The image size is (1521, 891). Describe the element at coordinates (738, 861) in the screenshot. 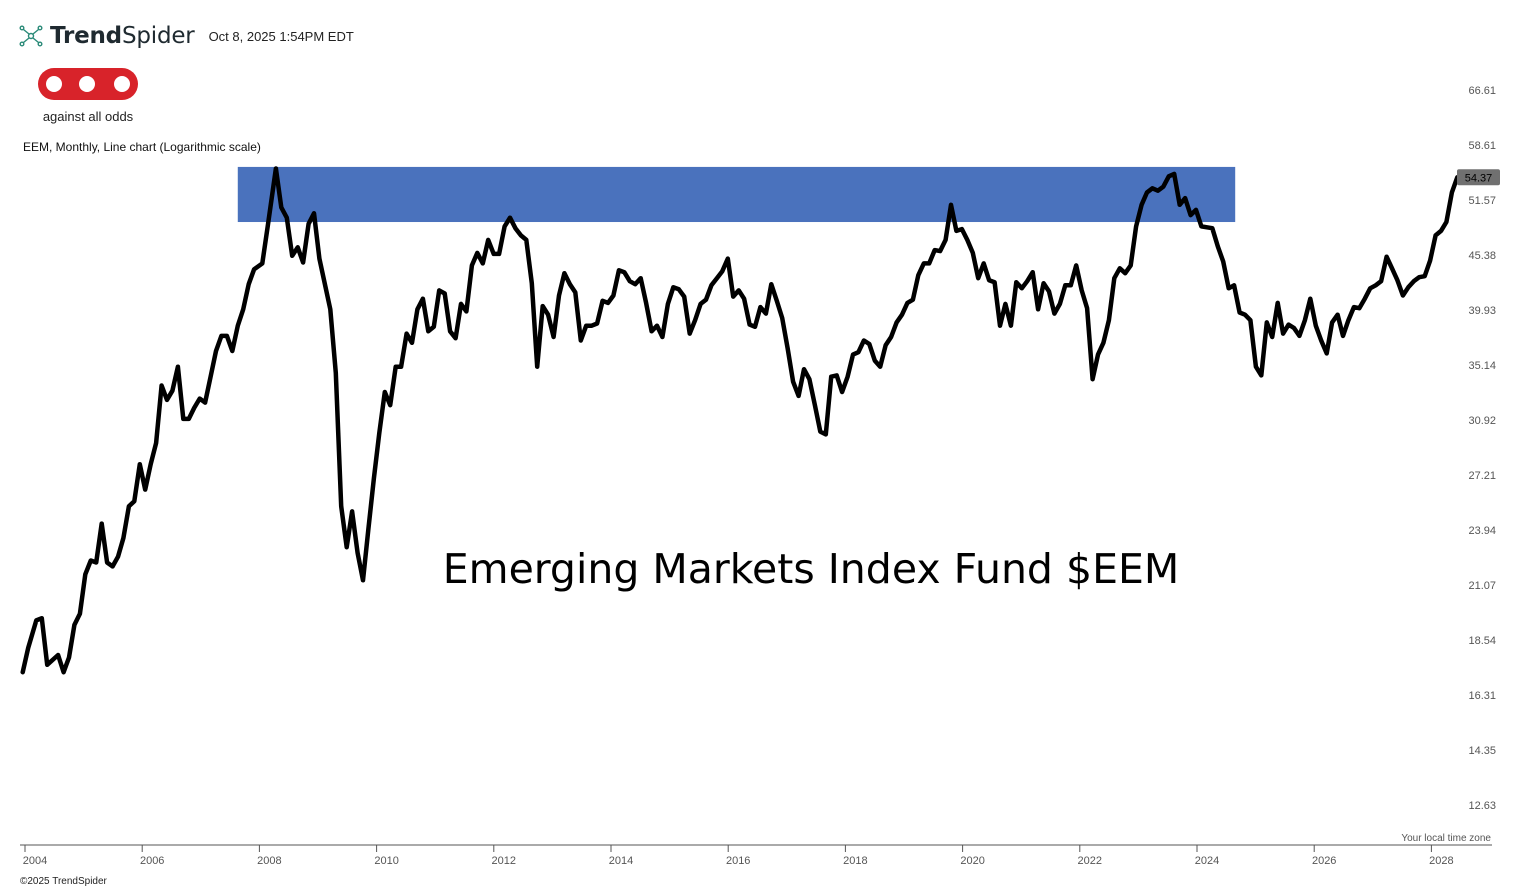

I see `x-tick-label: 2016` at that location.